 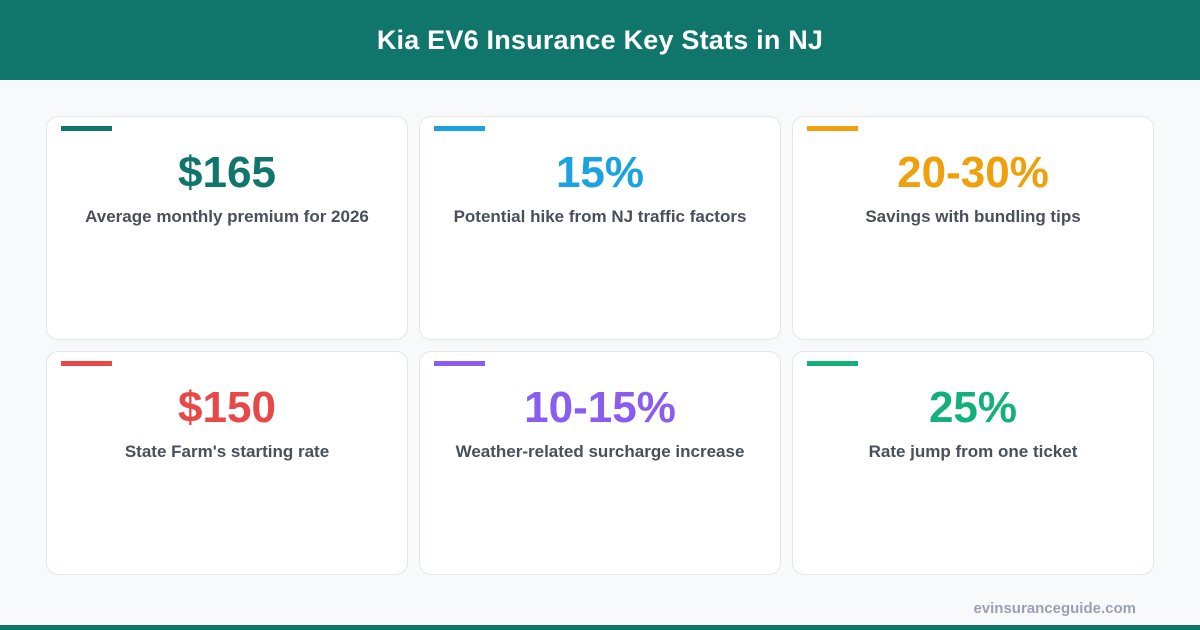 What do you see at coordinates (973, 172) in the screenshot?
I see `stat-value: 20-30%` at bounding box center [973, 172].